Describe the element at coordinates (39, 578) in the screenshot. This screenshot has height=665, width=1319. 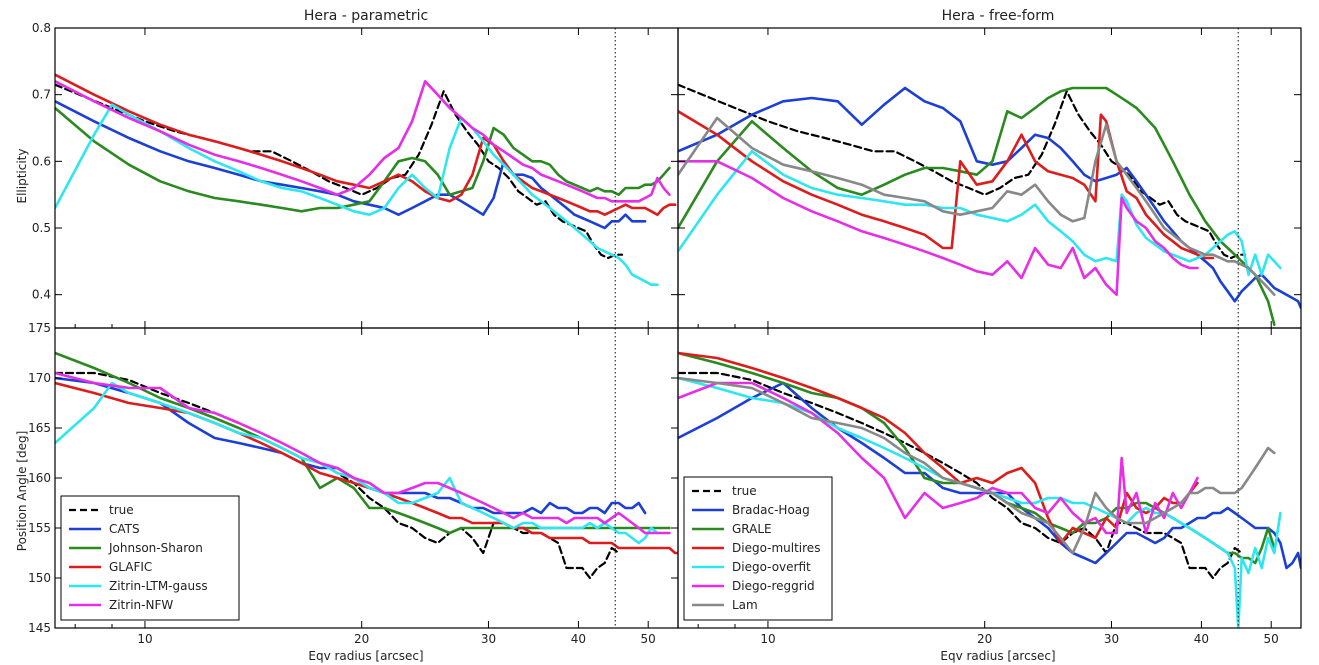
I see `y-tick-label: 150` at that location.